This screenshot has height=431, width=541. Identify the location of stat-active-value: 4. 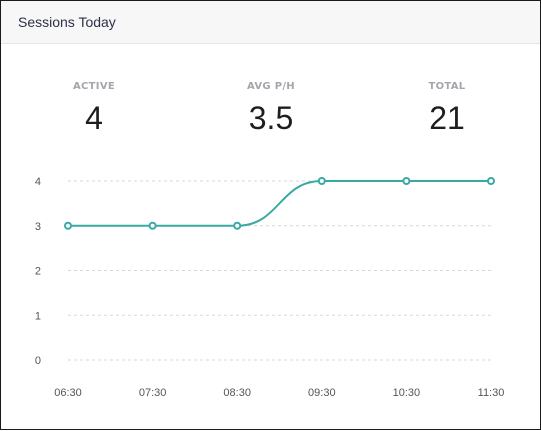
(94, 118).